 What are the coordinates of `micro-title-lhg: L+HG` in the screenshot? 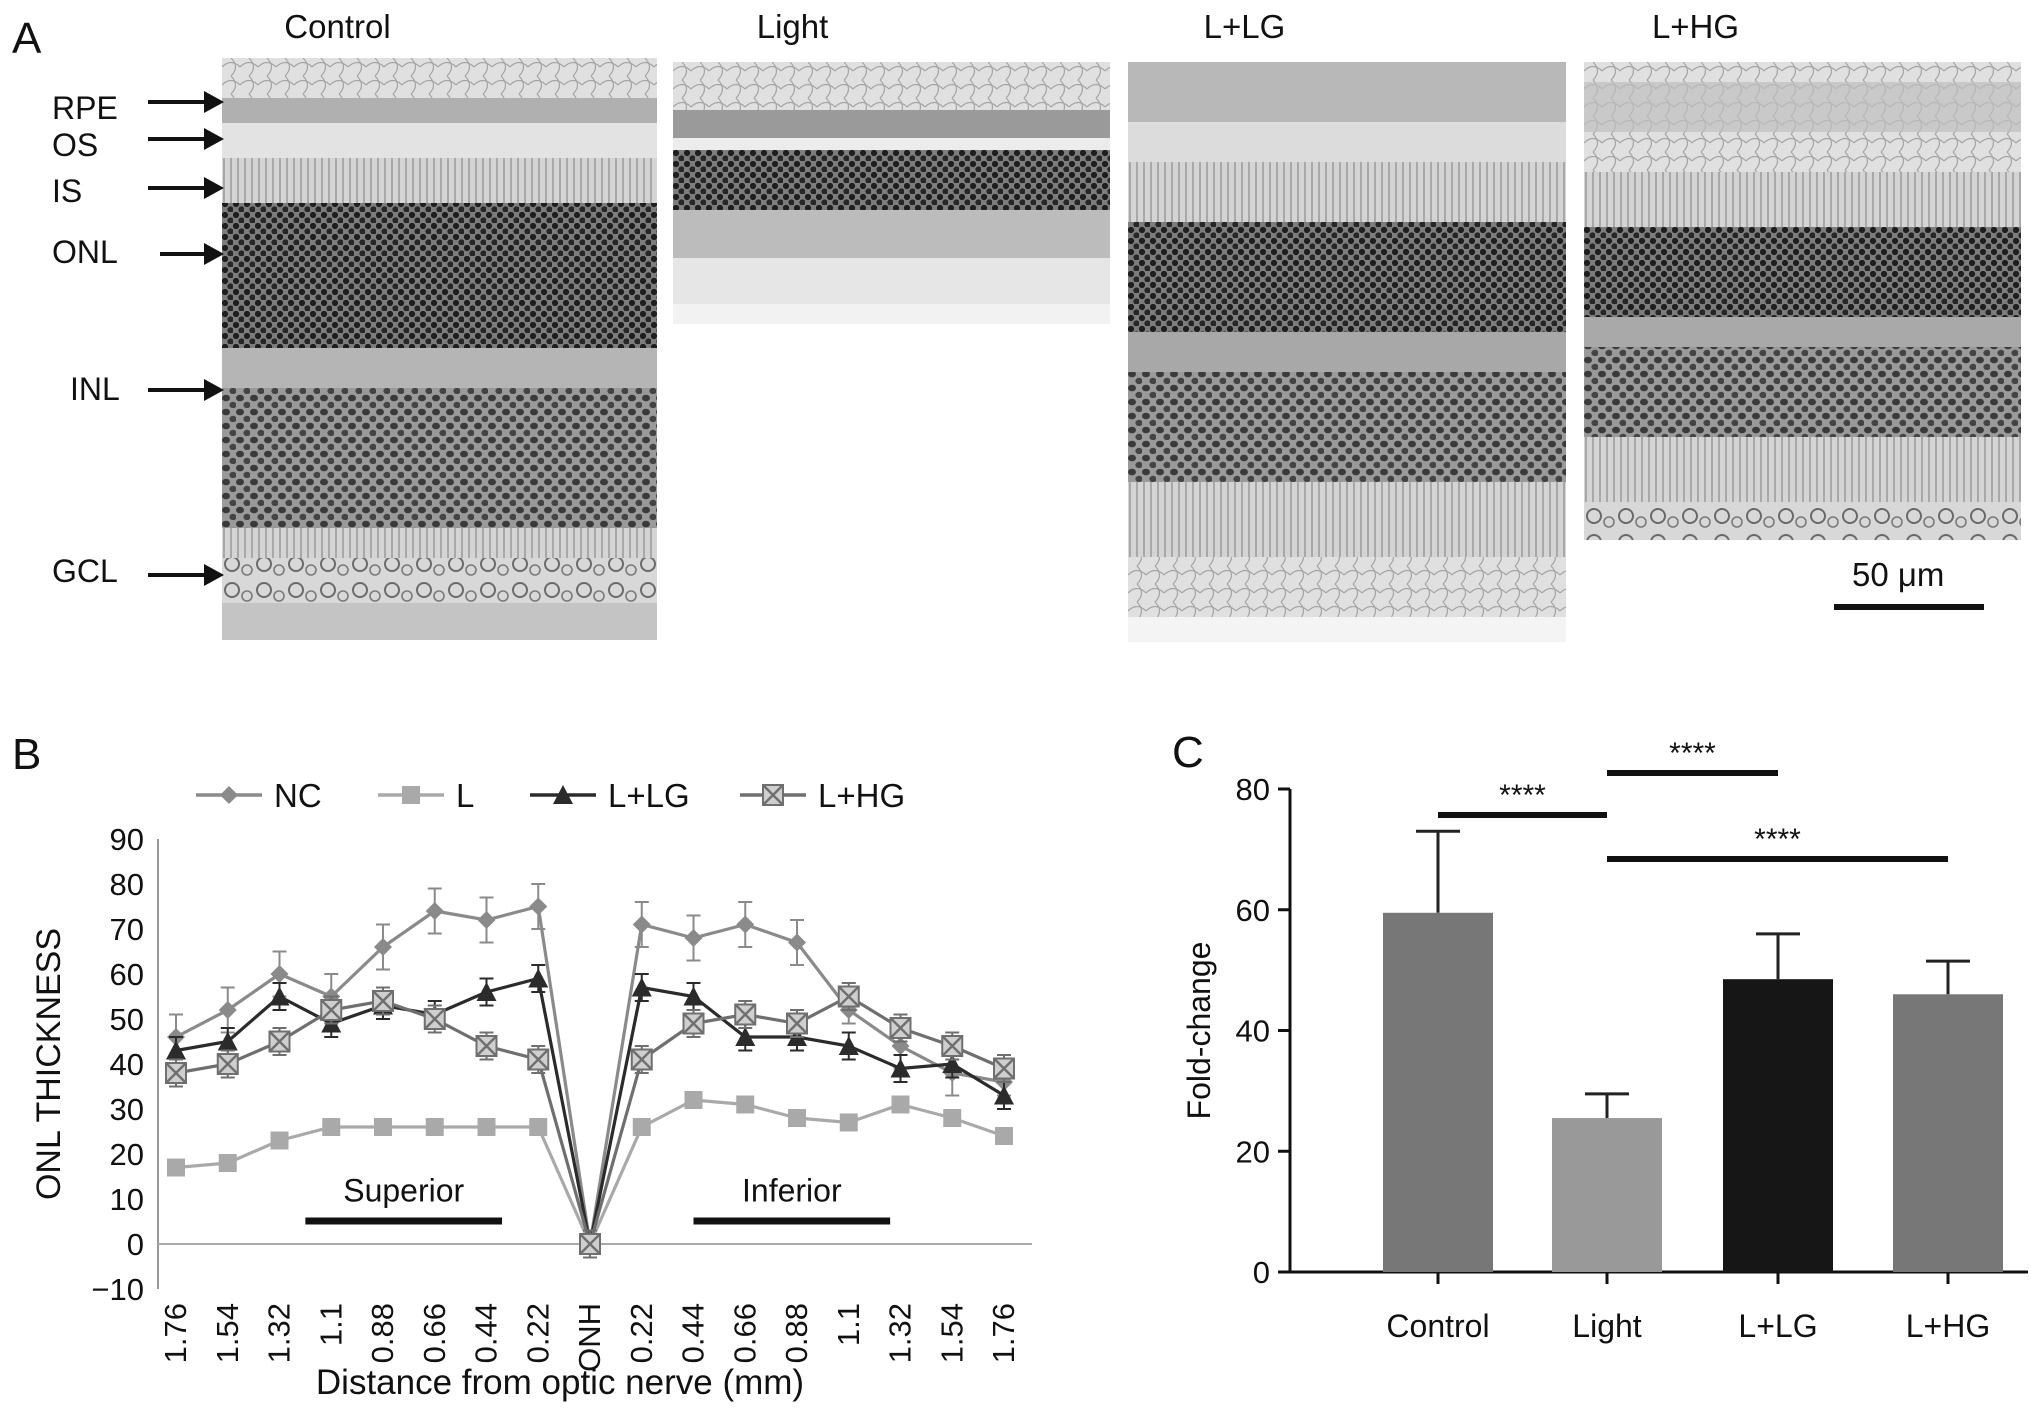 It's located at (1695, 26).